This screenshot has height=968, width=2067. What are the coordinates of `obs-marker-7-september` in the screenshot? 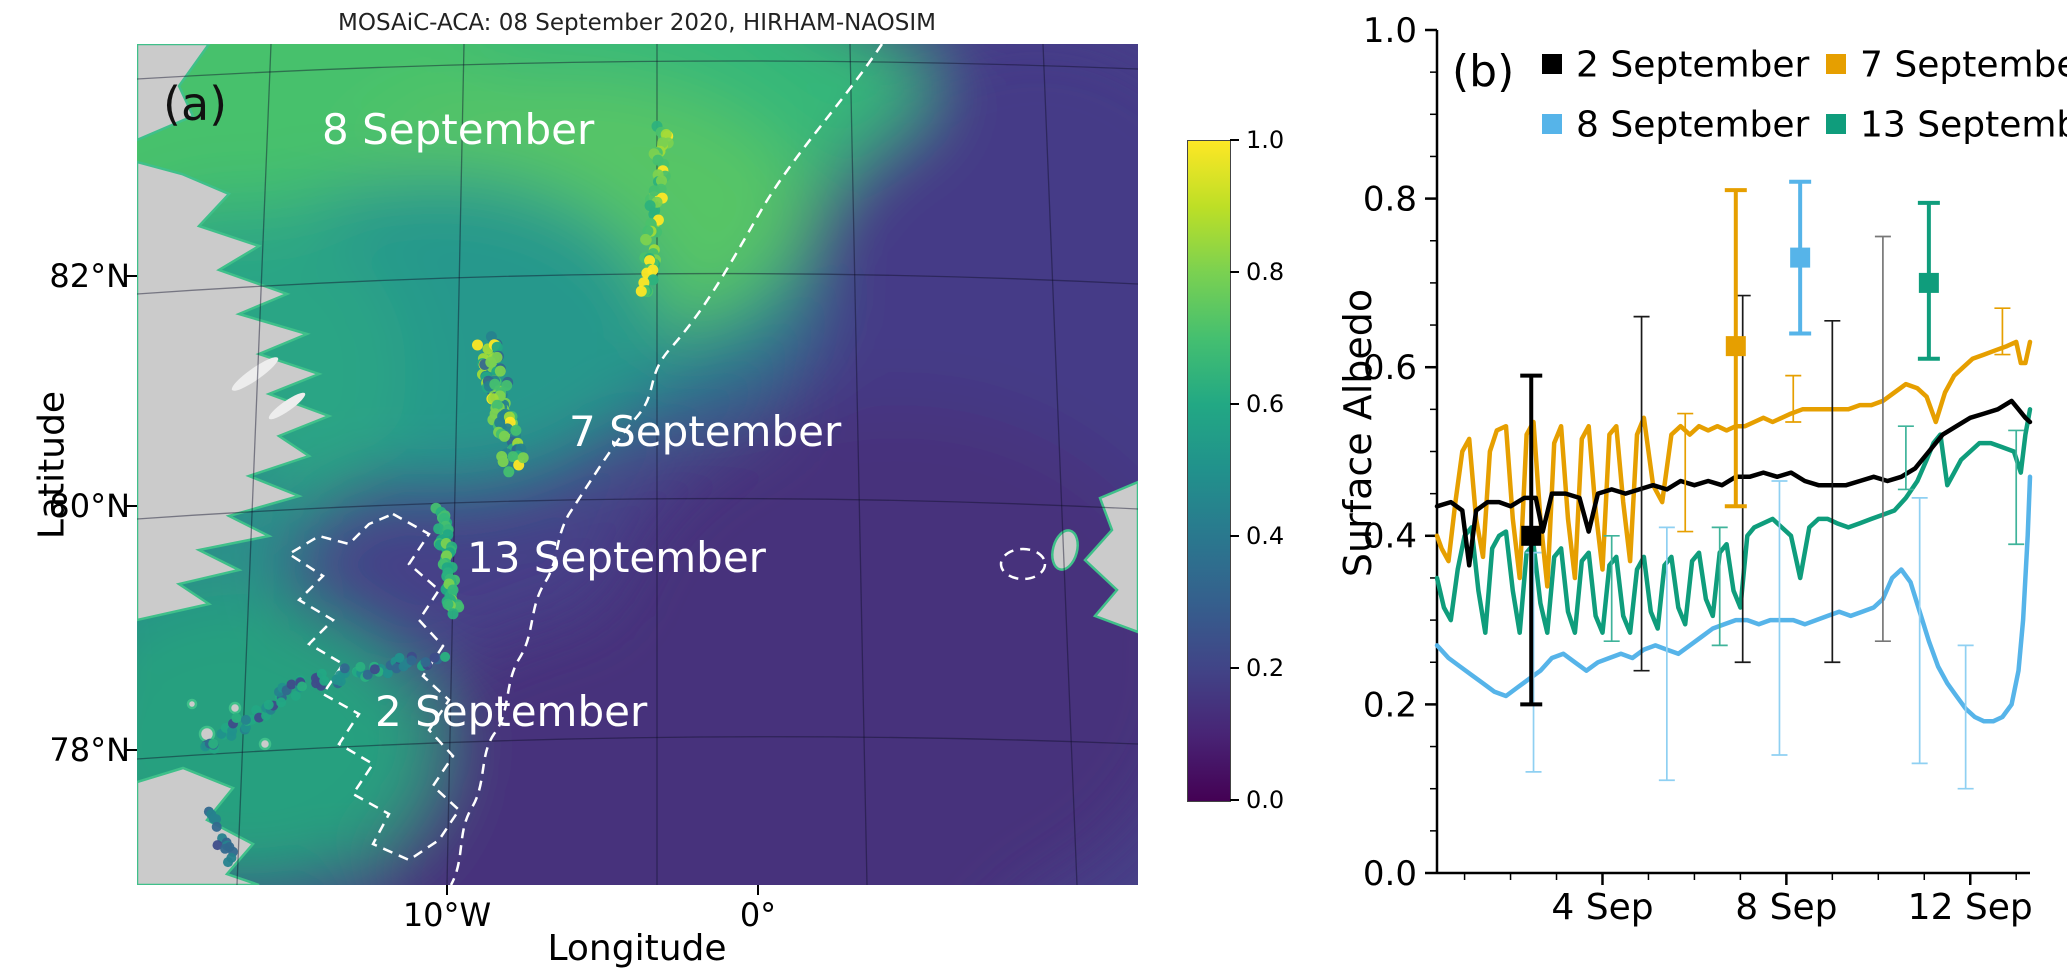 It's located at (1735, 348).